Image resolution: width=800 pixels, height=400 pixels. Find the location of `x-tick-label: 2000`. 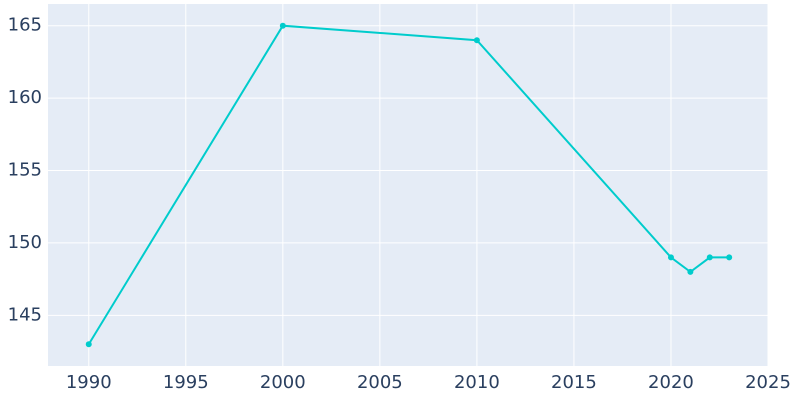

x-tick-label: 2000 is located at coordinates (283, 382).